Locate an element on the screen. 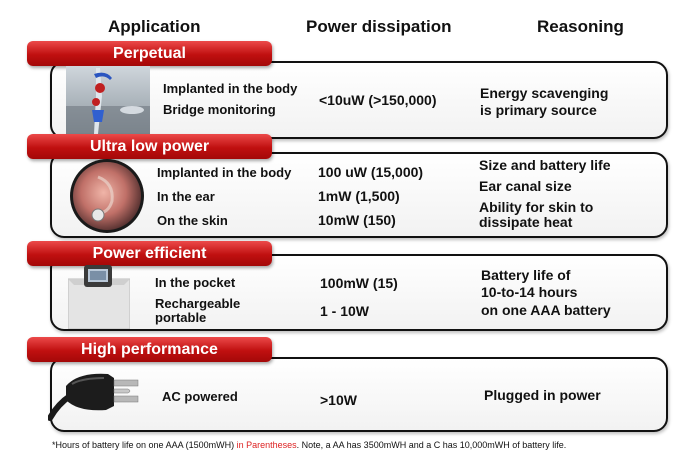 The height and width of the screenshot is (466, 692). power-value: 100mW (15) is located at coordinates (359, 283).